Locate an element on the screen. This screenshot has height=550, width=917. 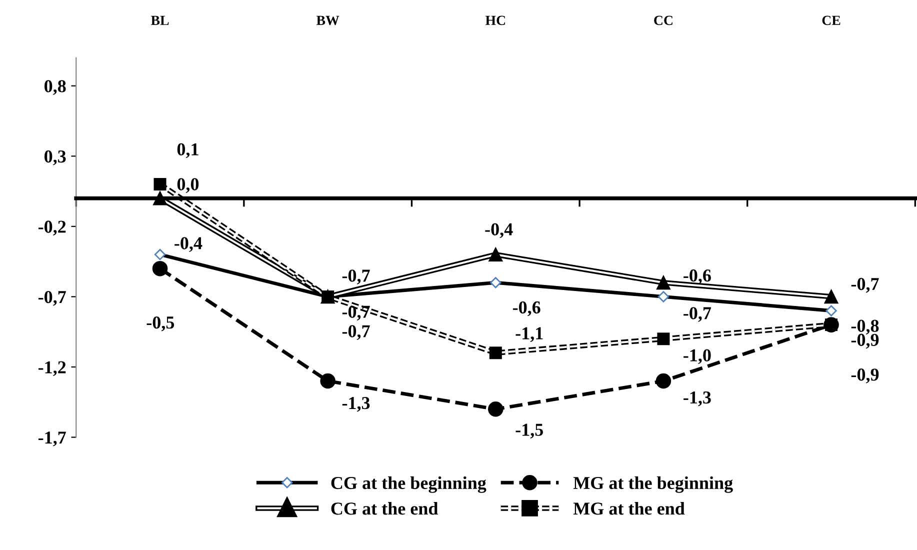
legend-label: MG at the beginning is located at coordinates (653, 484).